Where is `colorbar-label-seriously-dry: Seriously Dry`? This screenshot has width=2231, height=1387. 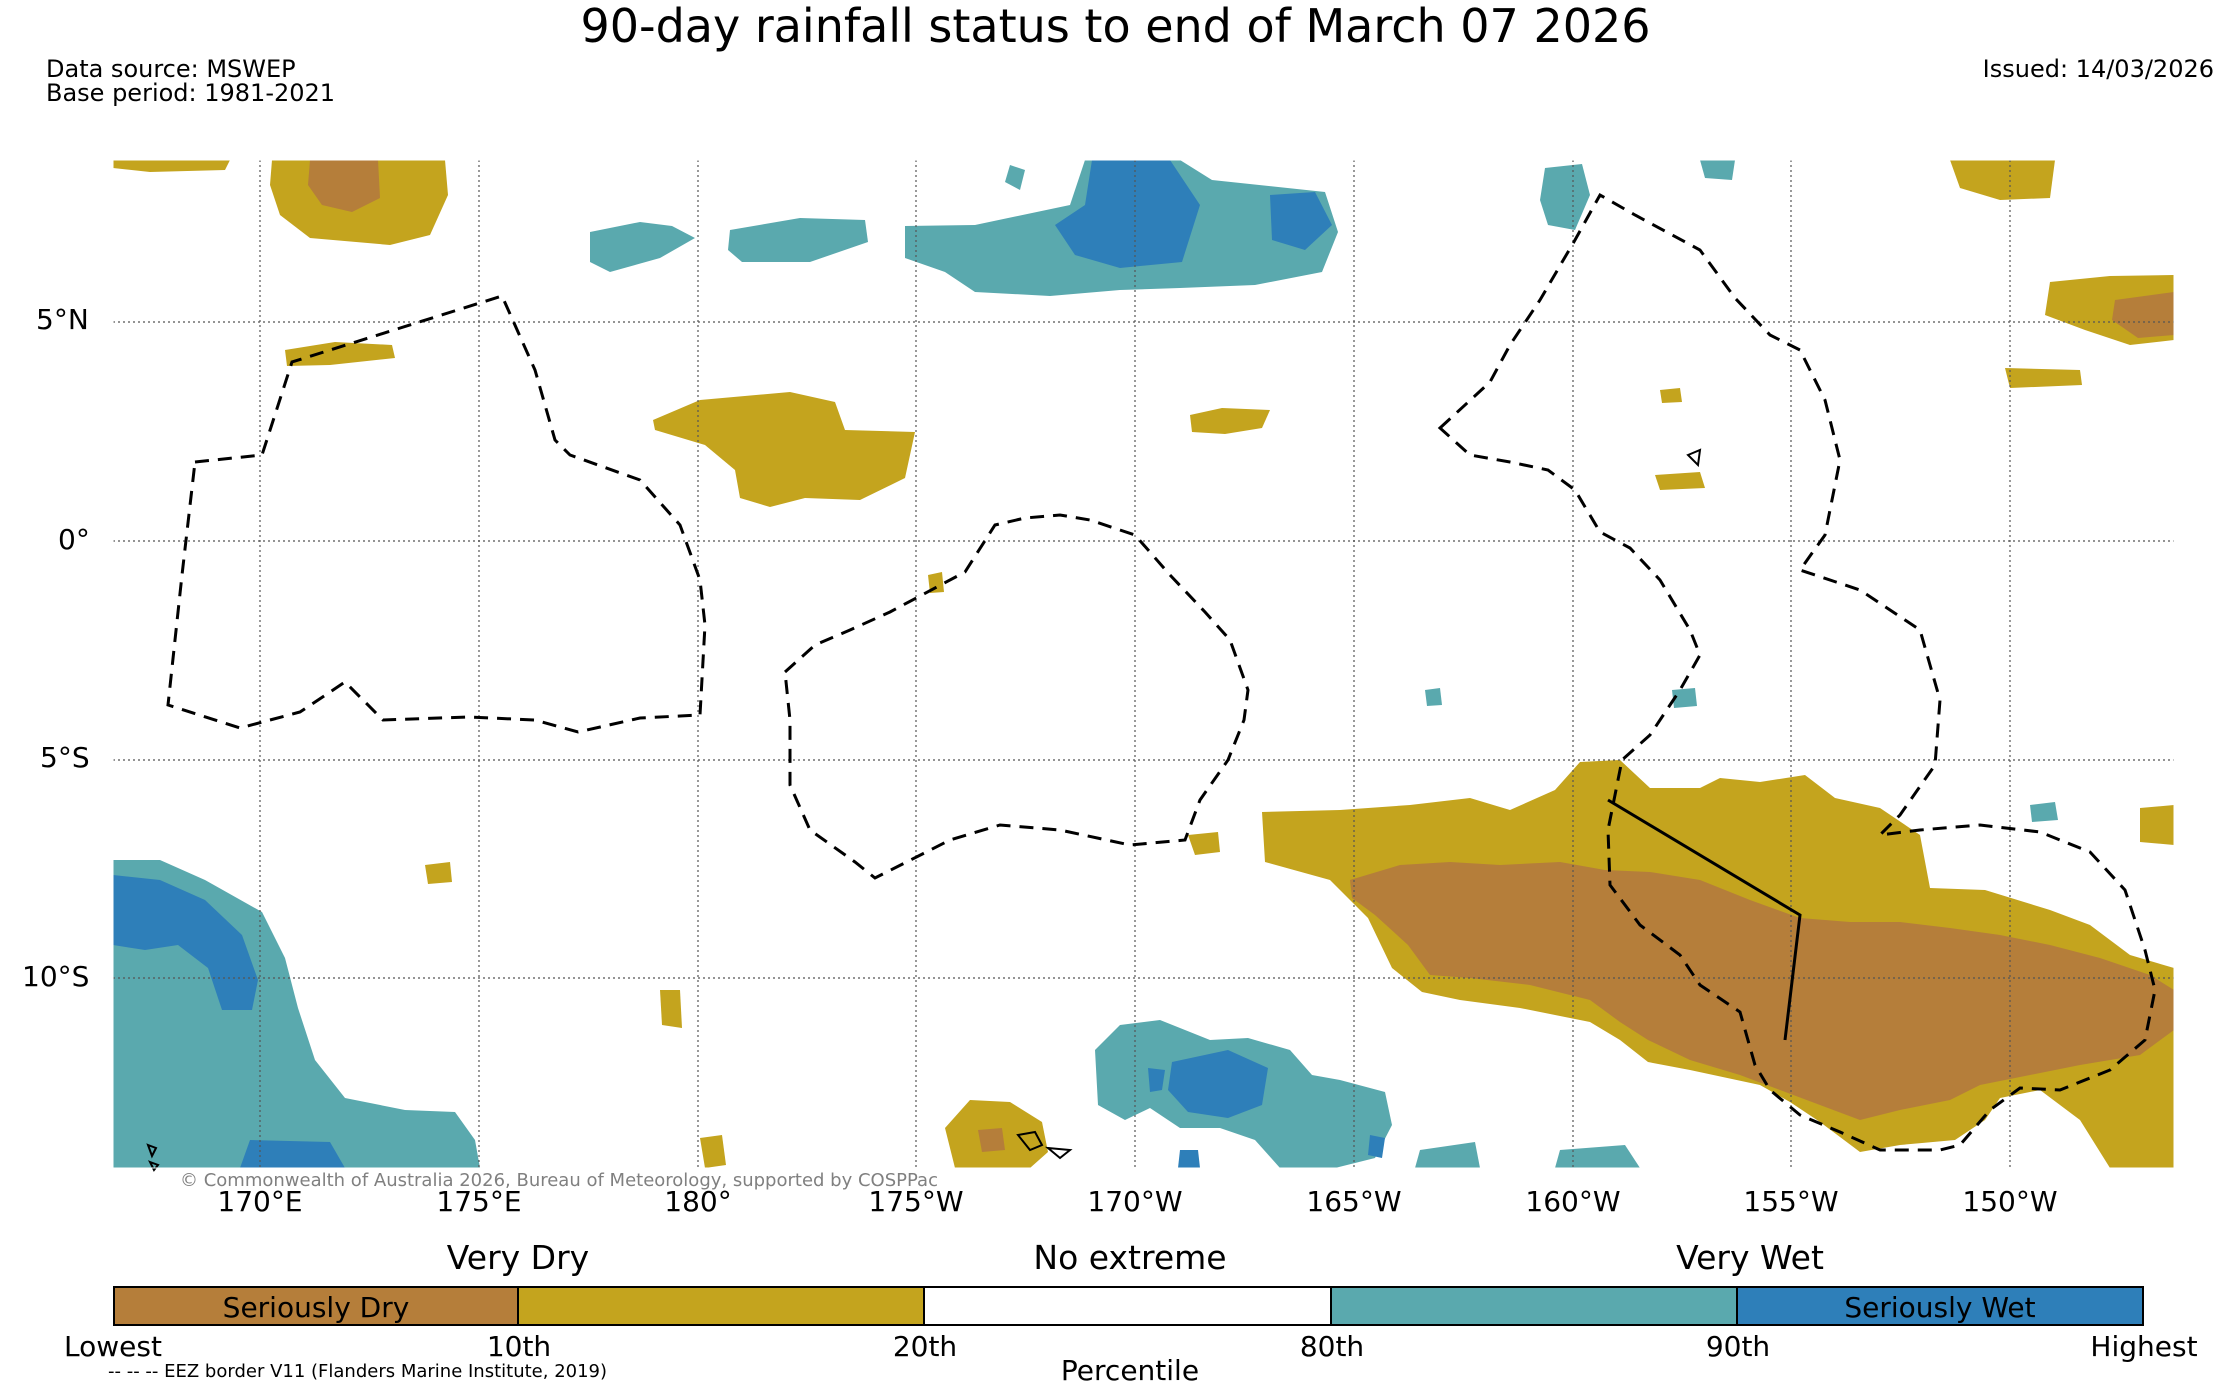 colorbar-label-seriously-dry: Seriously Dry is located at coordinates (316, 1307).